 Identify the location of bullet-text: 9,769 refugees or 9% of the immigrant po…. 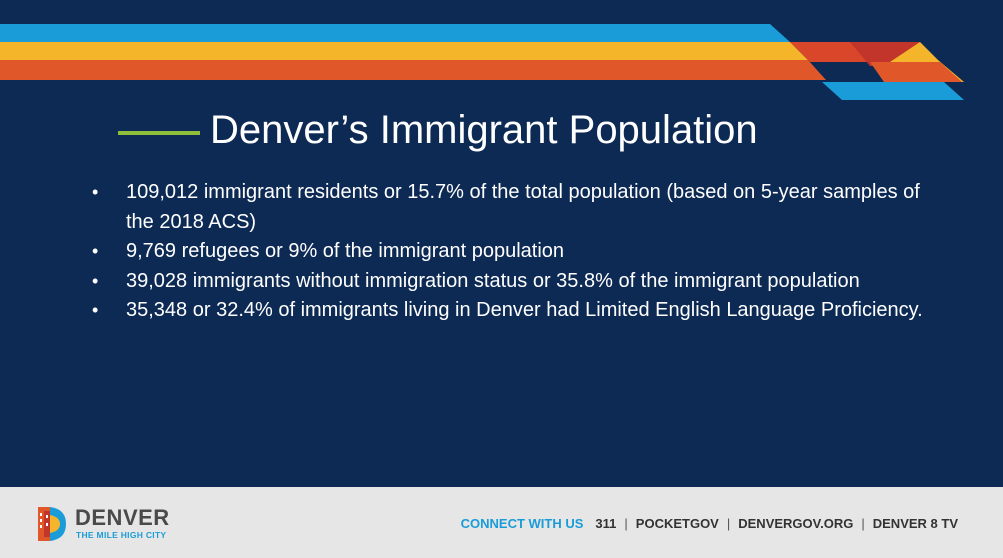
(345, 251).